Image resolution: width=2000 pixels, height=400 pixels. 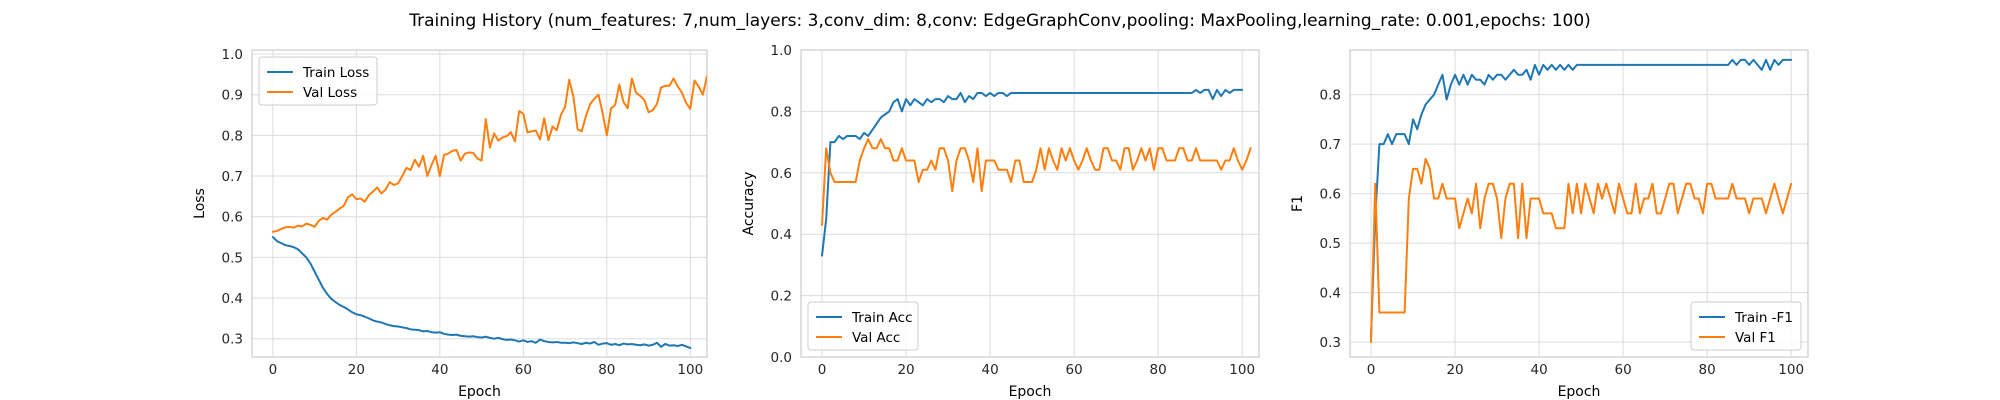 I want to click on y-tick-label: 0.9, so click(x=232, y=96).